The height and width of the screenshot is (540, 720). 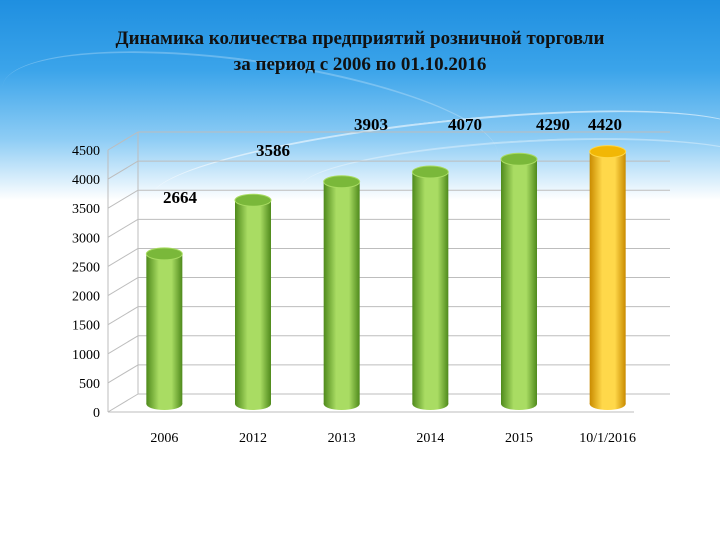 I want to click on x-category-label: 2015, so click(x=519, y=438).